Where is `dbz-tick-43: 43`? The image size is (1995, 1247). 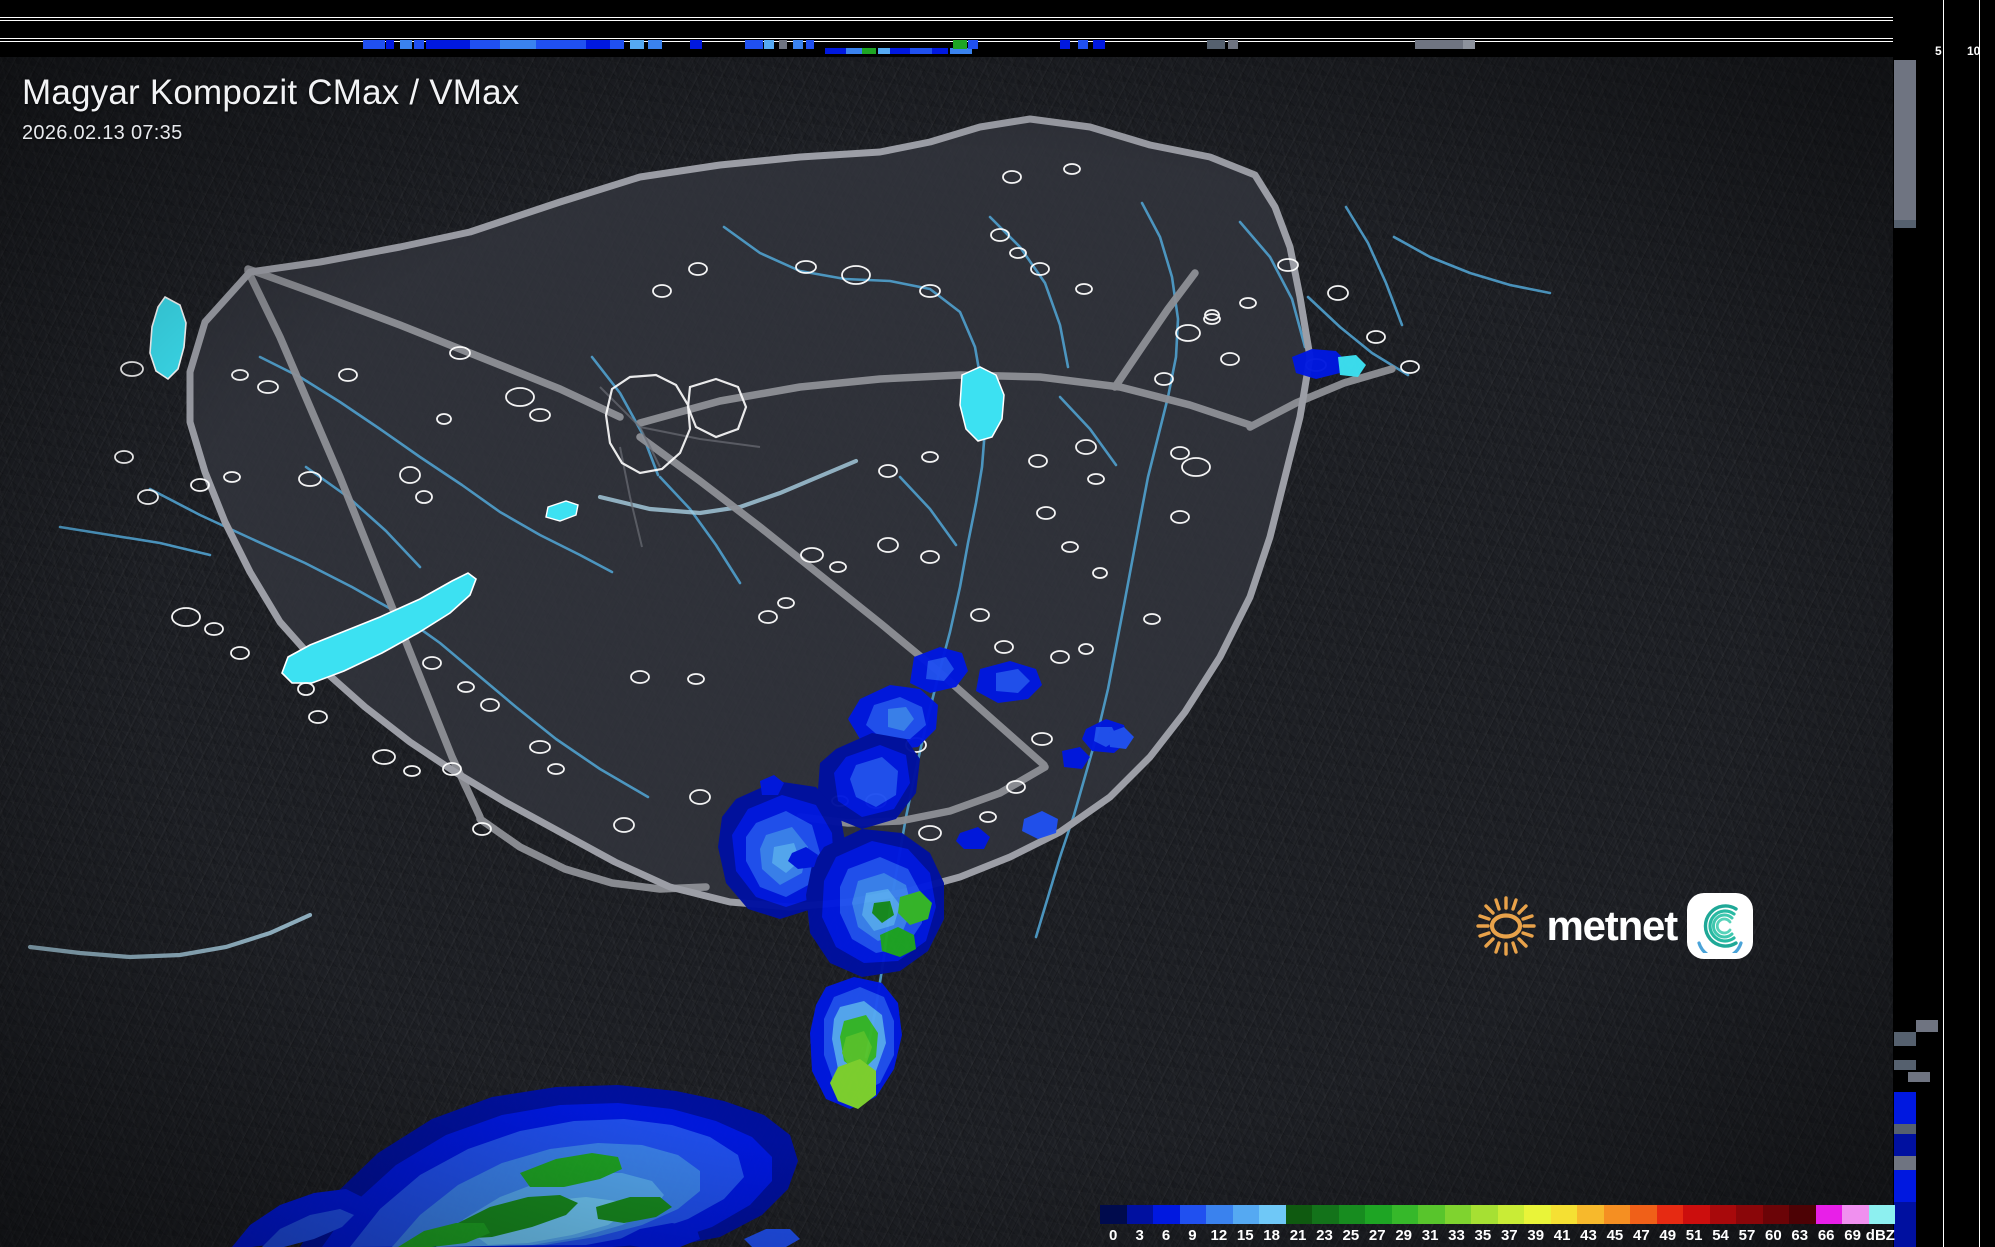
dbz-tick-43: 43 is located at coordinates (1588, 1235).